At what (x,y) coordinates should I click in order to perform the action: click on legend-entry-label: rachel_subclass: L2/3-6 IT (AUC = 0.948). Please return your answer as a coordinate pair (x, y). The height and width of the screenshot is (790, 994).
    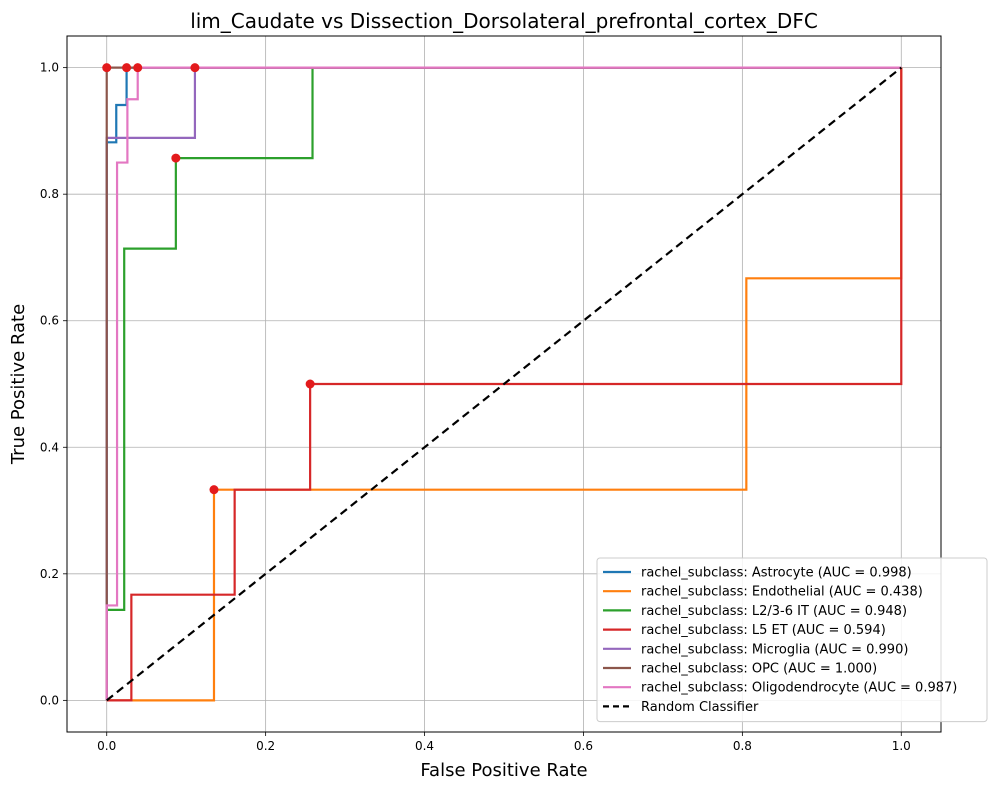
    Looking at the image, I should click on (774, 611).